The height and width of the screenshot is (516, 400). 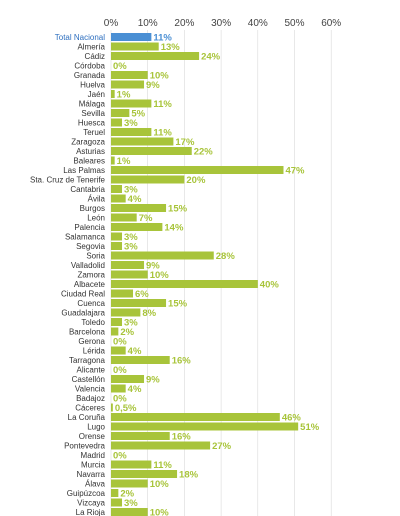 What do you see at coordinates (90, 389) in the screenshot?
I see `category-label: Valencia` at bounding box center [90, 389].